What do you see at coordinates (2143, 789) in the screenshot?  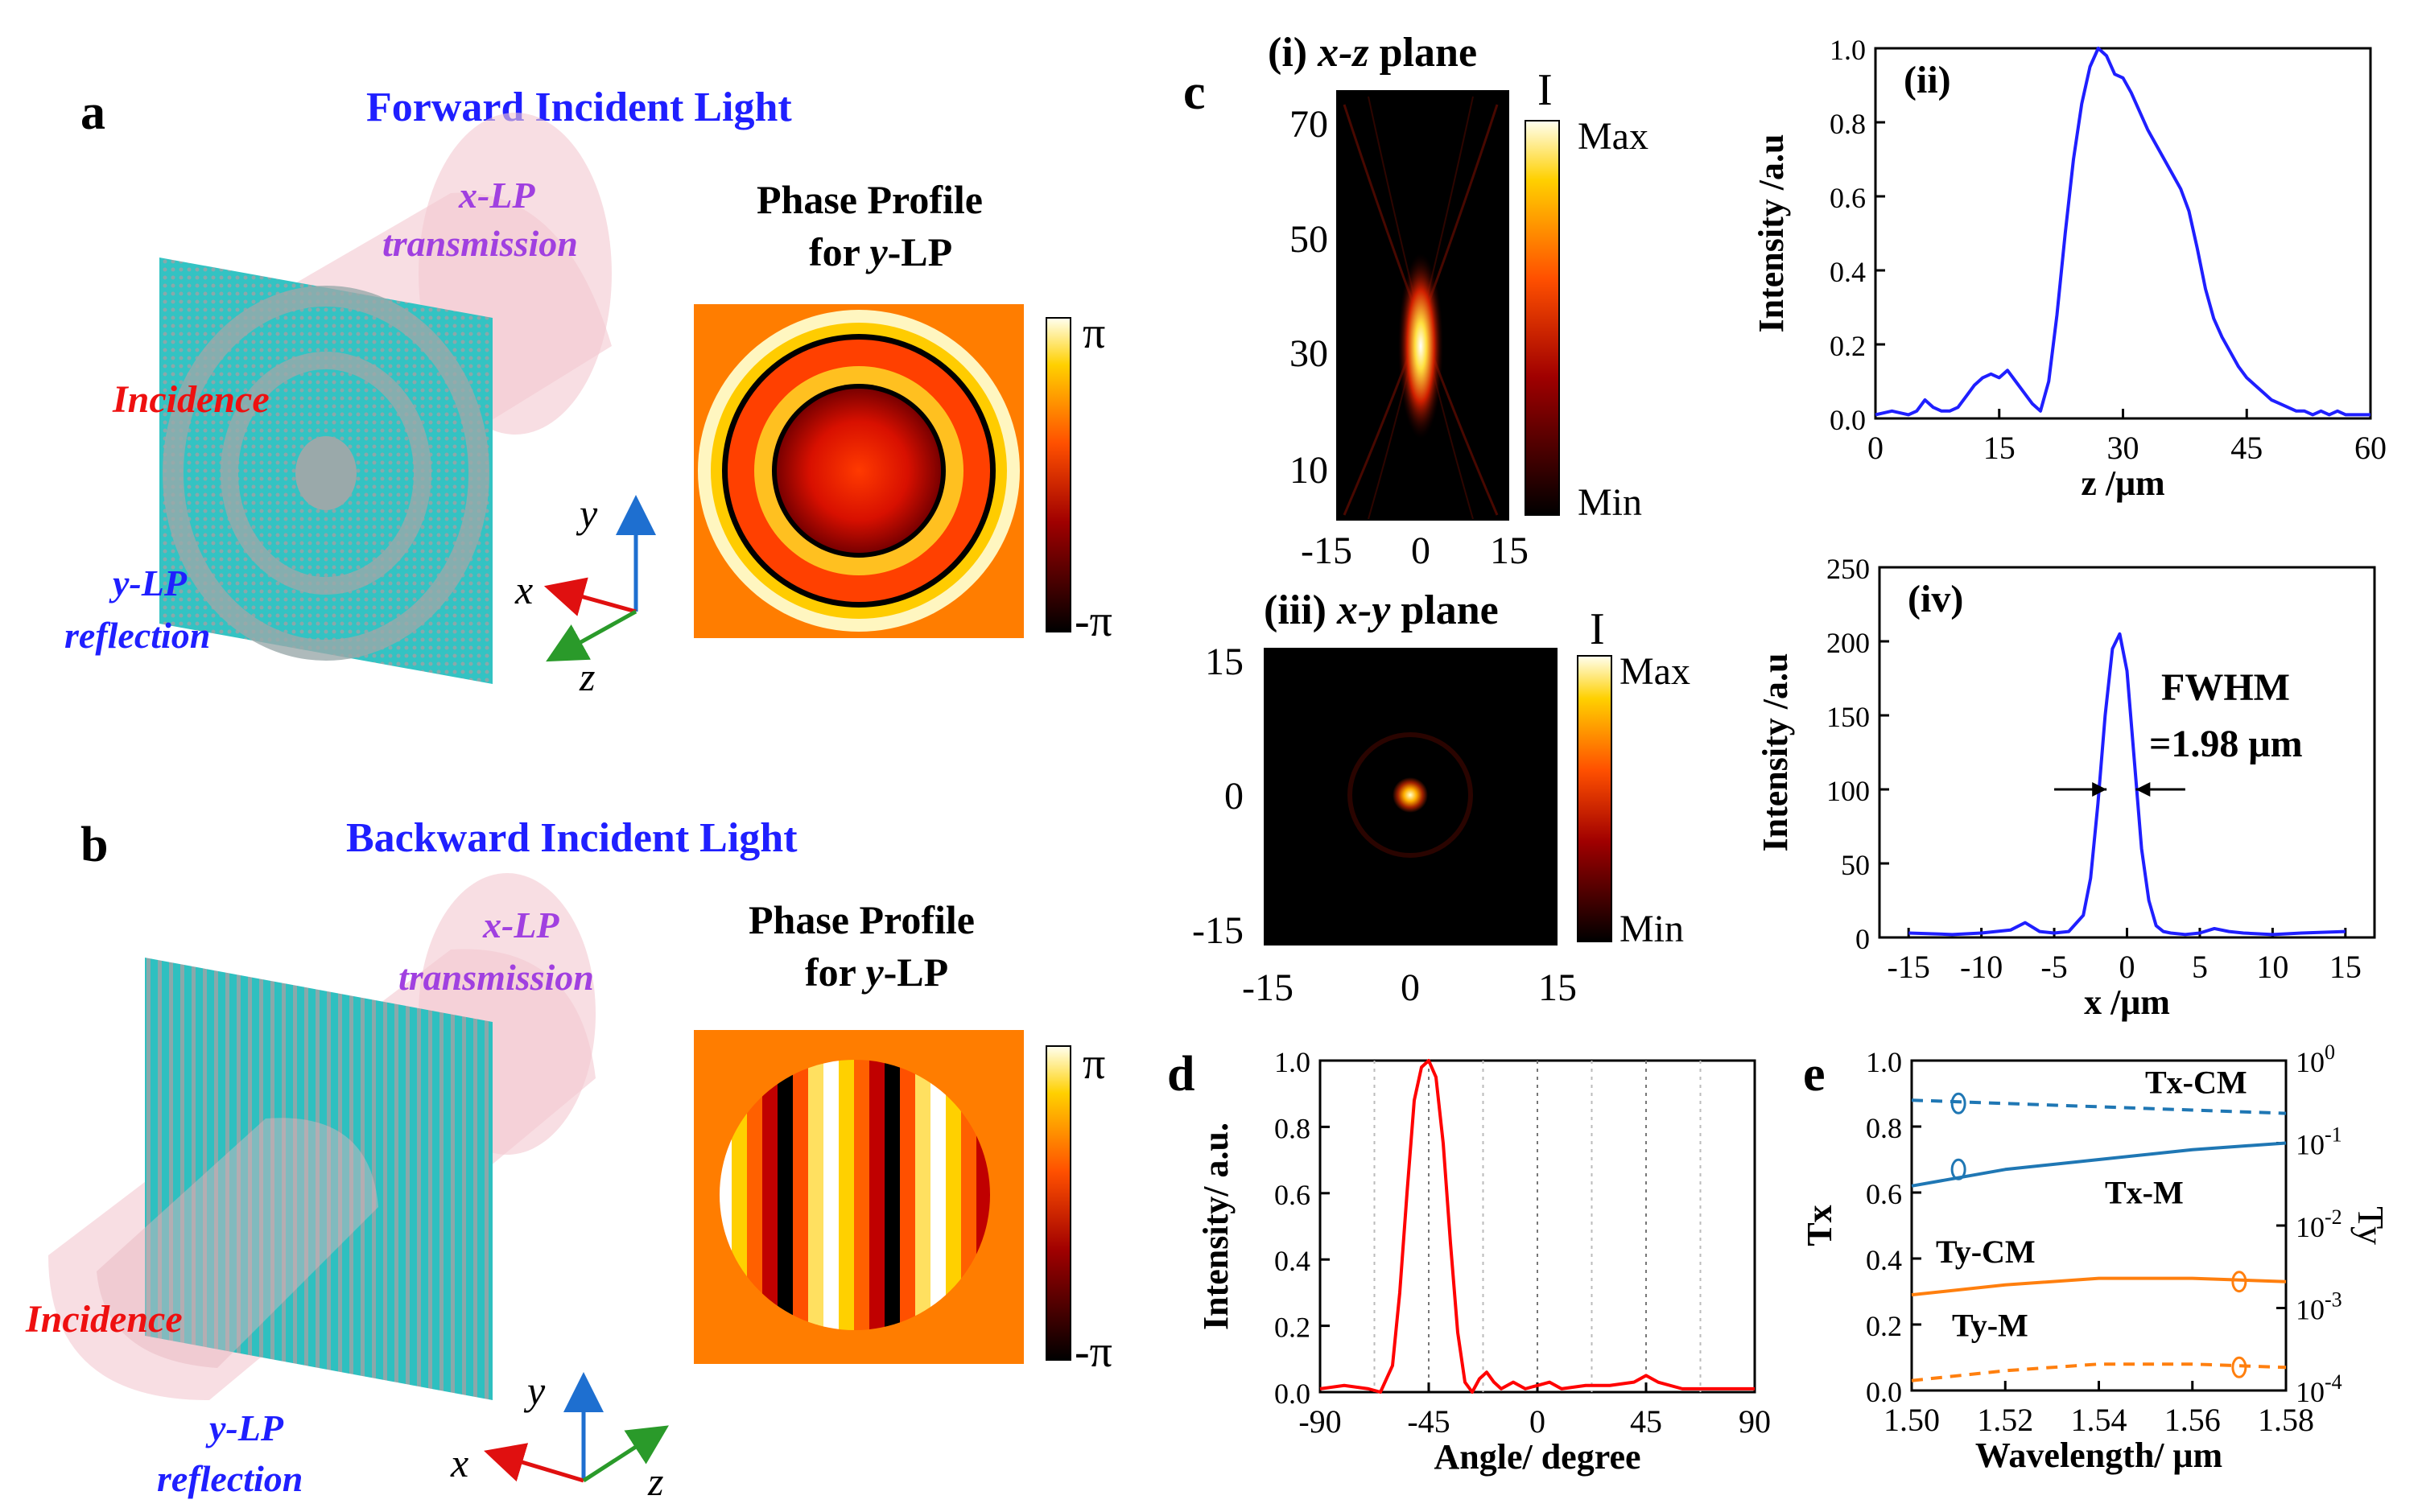 I see `fwhm-arrow-right-head` at bounding box center [2143, 789].